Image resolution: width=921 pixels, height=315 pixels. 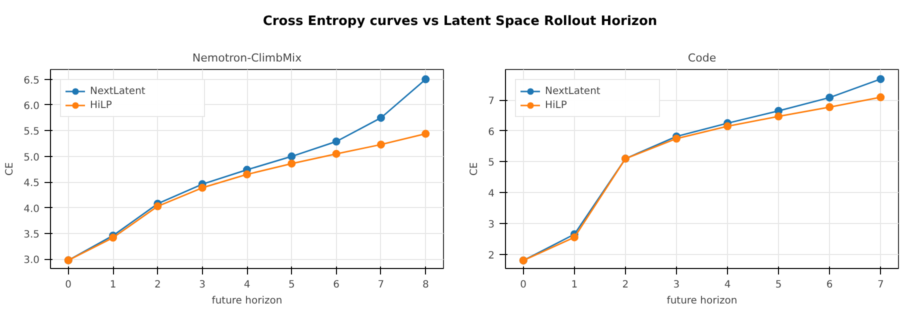 What do you see at coordinates (247, 58) in the screenshot?
I see `chart-title: Nemotron-ClimbMix` at bounding box center [247, 58].